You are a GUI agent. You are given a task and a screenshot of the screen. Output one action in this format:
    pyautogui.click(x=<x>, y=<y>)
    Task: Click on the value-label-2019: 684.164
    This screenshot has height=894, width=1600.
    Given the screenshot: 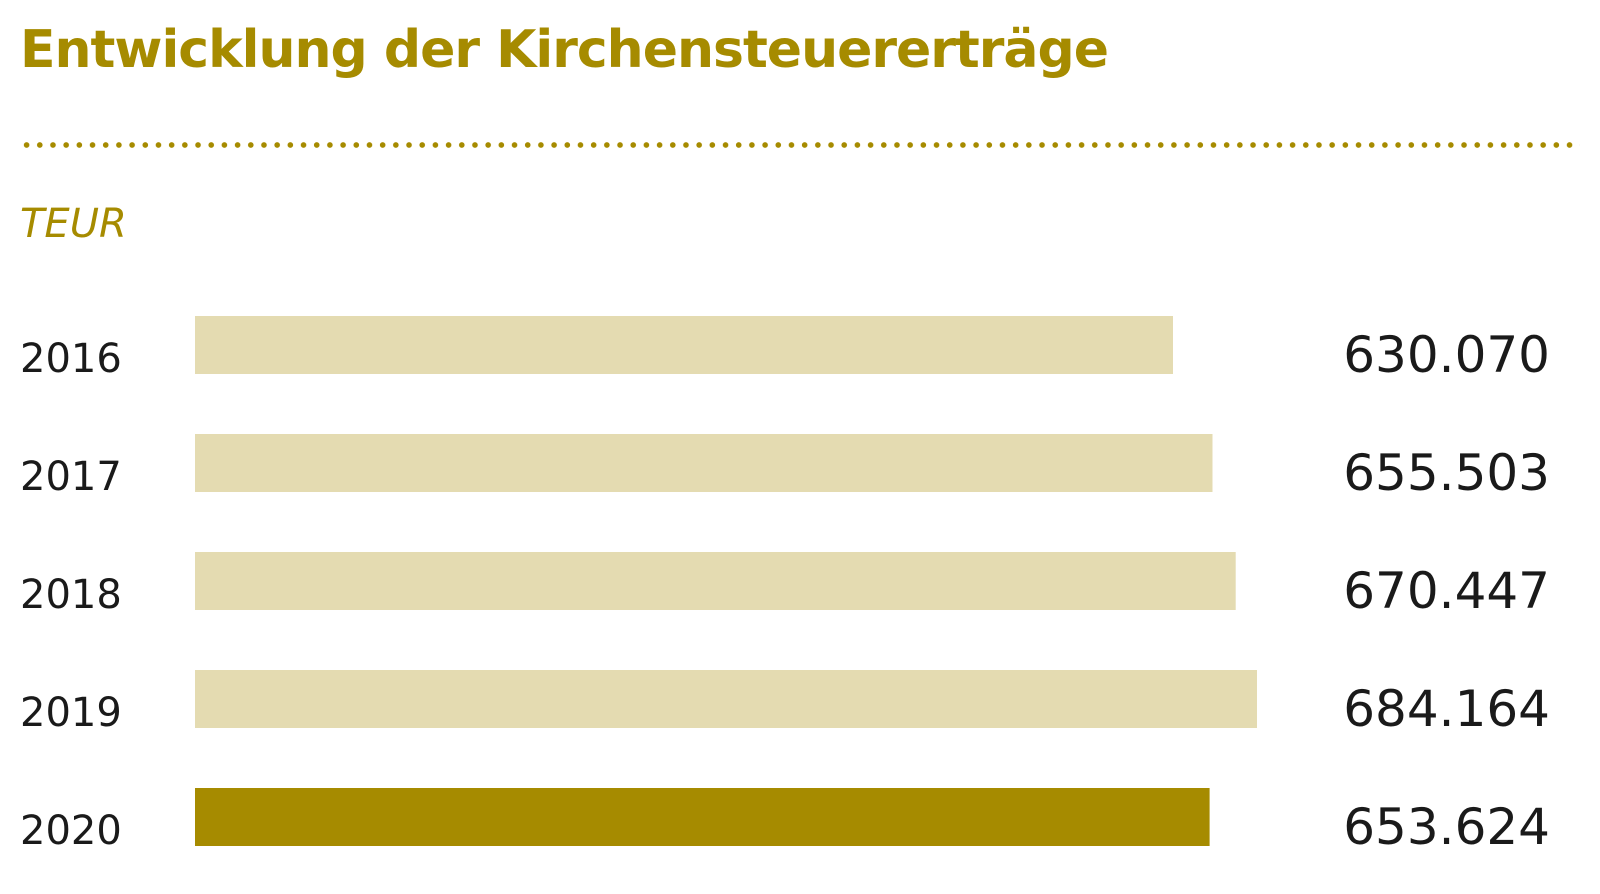 What is the action you would take?
    pyautogui.click(x=1446, y=709)
    